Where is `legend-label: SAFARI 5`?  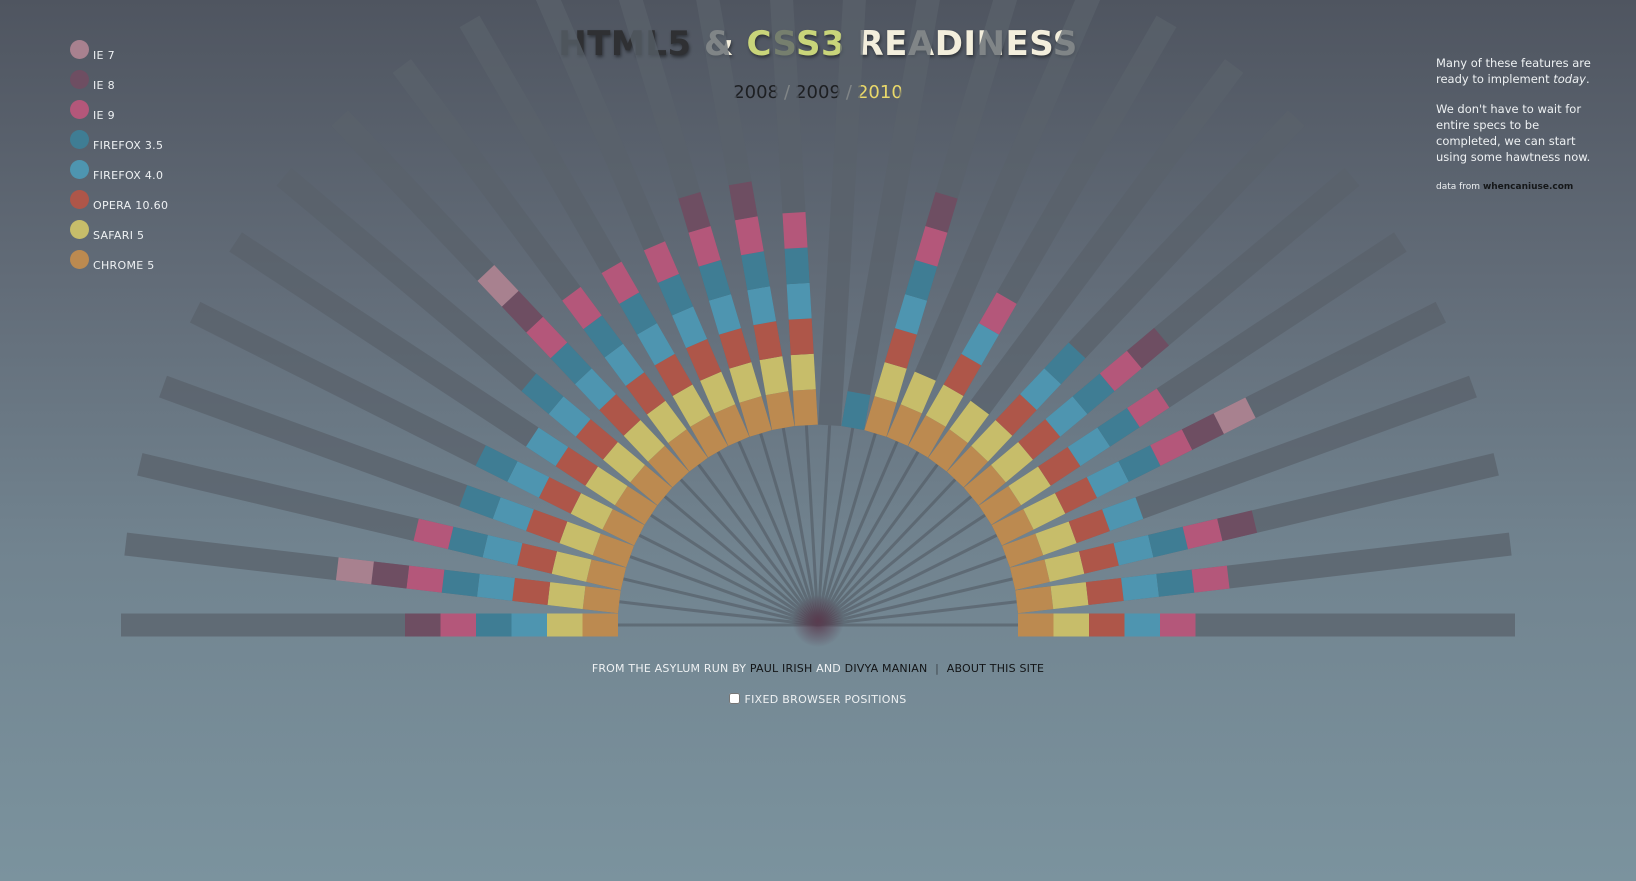
legend-label: SAFARI 5 is located at coordinates (119, 235).